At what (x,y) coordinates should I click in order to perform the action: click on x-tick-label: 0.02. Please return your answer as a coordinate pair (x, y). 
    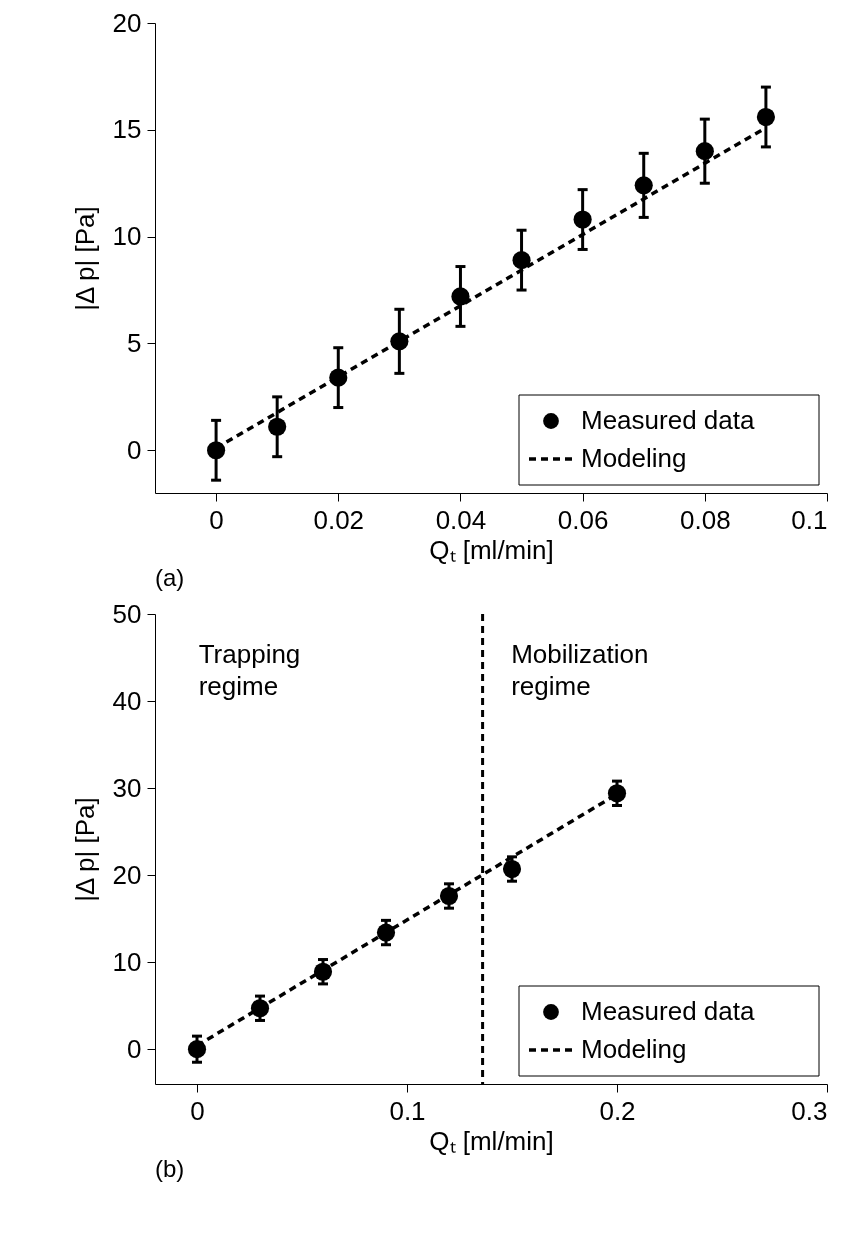
    Looking at the image, I should click on (339, 519).